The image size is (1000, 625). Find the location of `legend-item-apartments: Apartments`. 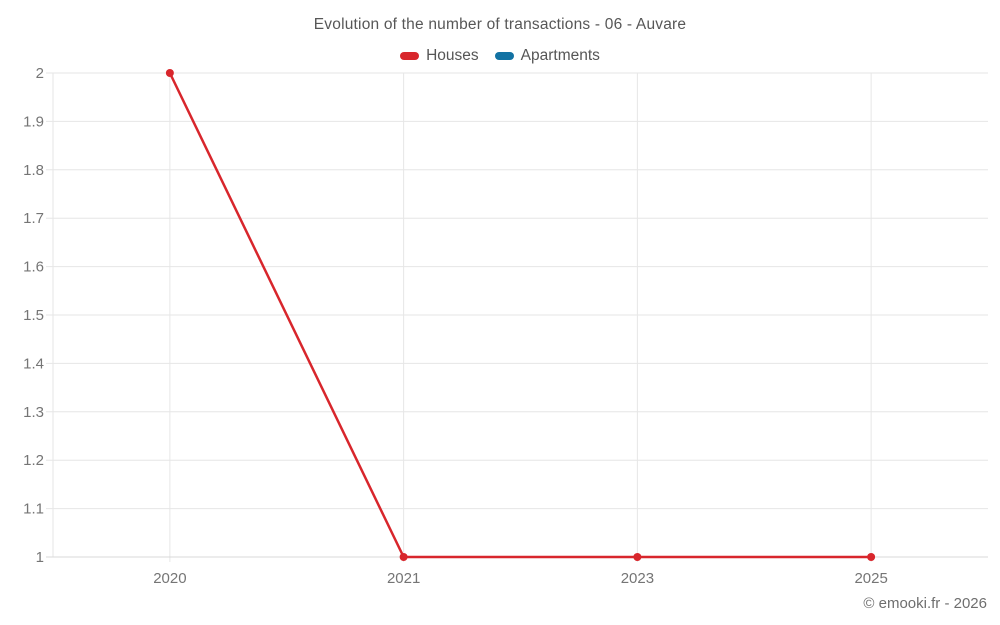

legend-item-apartments: Apartments is located at coordinates (547, 56).